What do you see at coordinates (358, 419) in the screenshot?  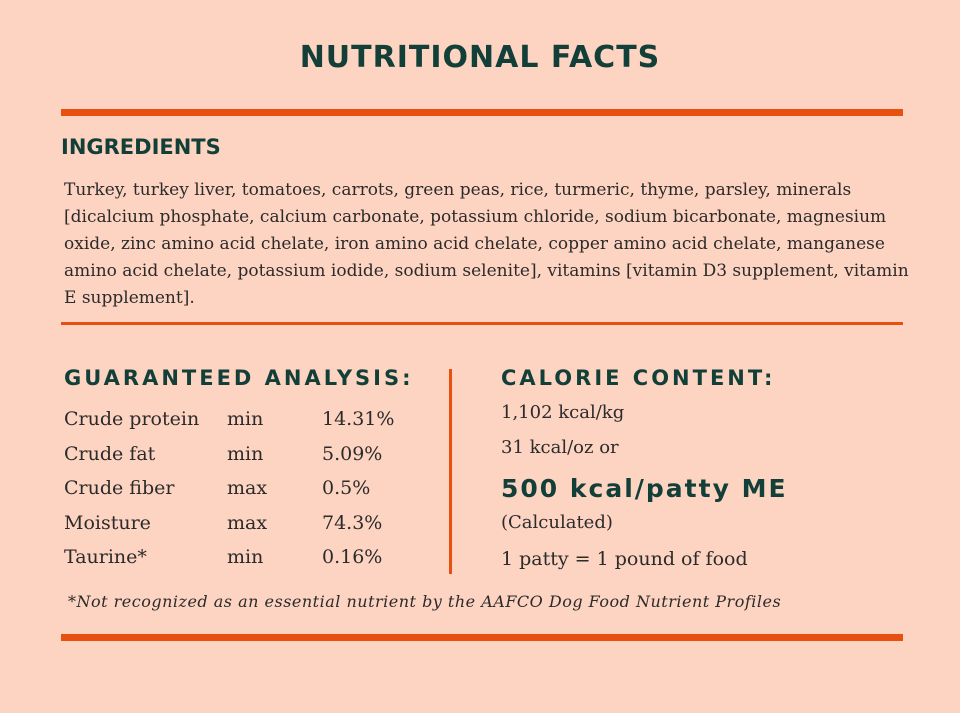 I see `analysis-cell: 14.31%` at bounding box center [358, 419].